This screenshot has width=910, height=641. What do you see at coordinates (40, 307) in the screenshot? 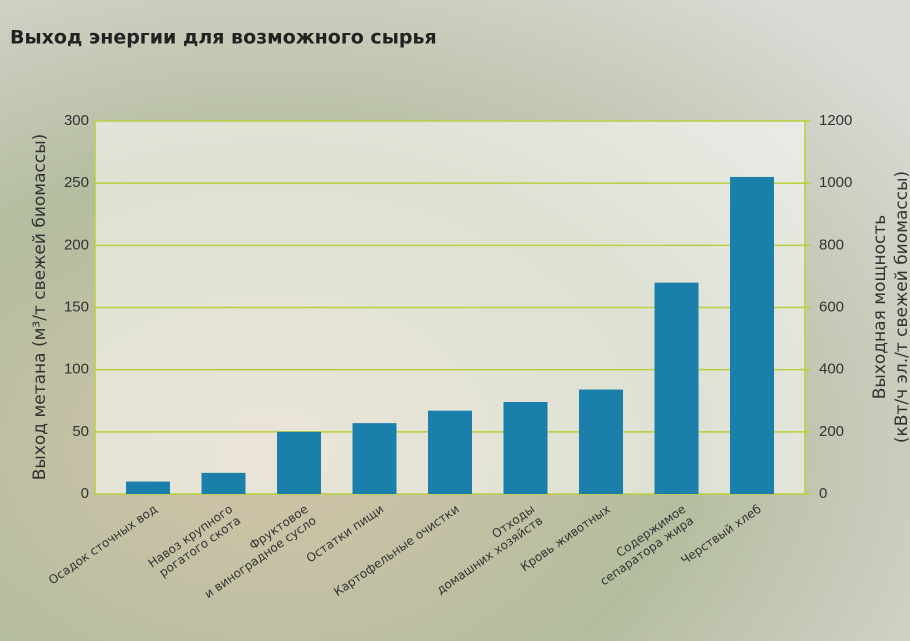
I see `y-axis-label: Выход метана (м³/т свежей биомассы)` at bounding box center [40, 307].